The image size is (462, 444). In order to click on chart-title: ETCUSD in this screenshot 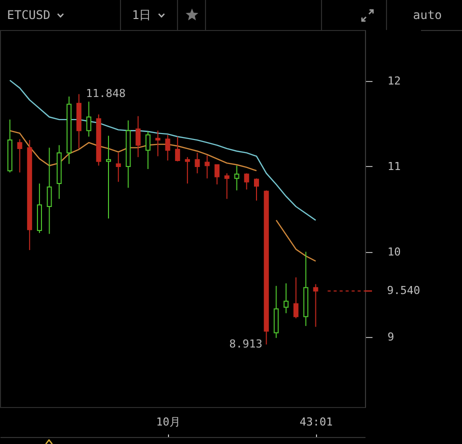, I will do `click(28, 15)`.